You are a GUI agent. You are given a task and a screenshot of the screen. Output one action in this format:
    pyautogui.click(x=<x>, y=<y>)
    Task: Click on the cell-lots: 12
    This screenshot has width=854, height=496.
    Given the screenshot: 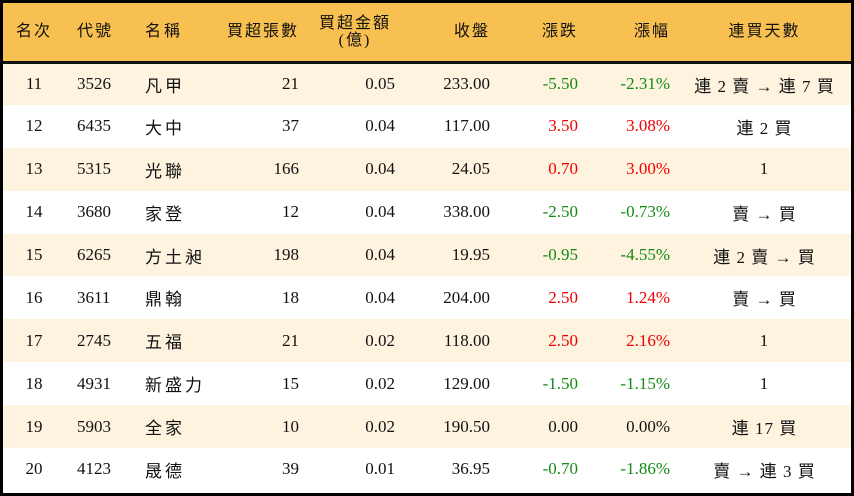 What is the action you would take?
    pyautogui.click(x=290, y=212)
    